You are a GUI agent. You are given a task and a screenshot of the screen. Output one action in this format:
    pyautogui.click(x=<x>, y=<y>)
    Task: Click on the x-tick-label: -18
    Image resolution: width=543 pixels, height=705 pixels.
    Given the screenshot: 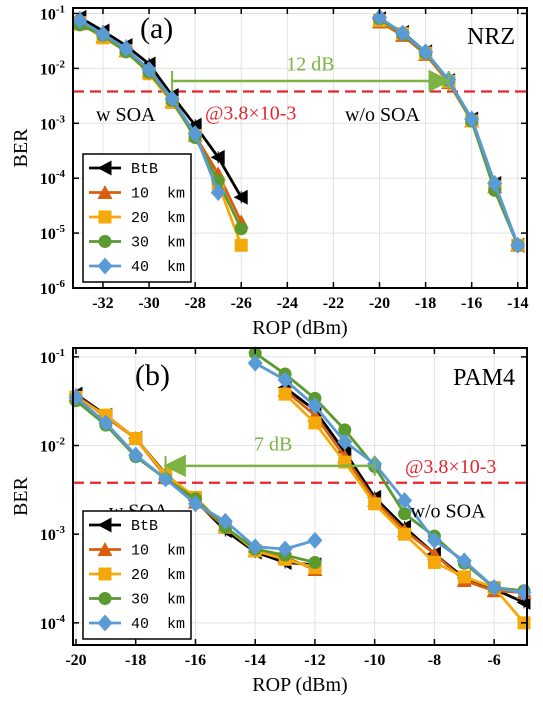 What is the action you would take?
    pyautogui.click(x=425, y=303)
    